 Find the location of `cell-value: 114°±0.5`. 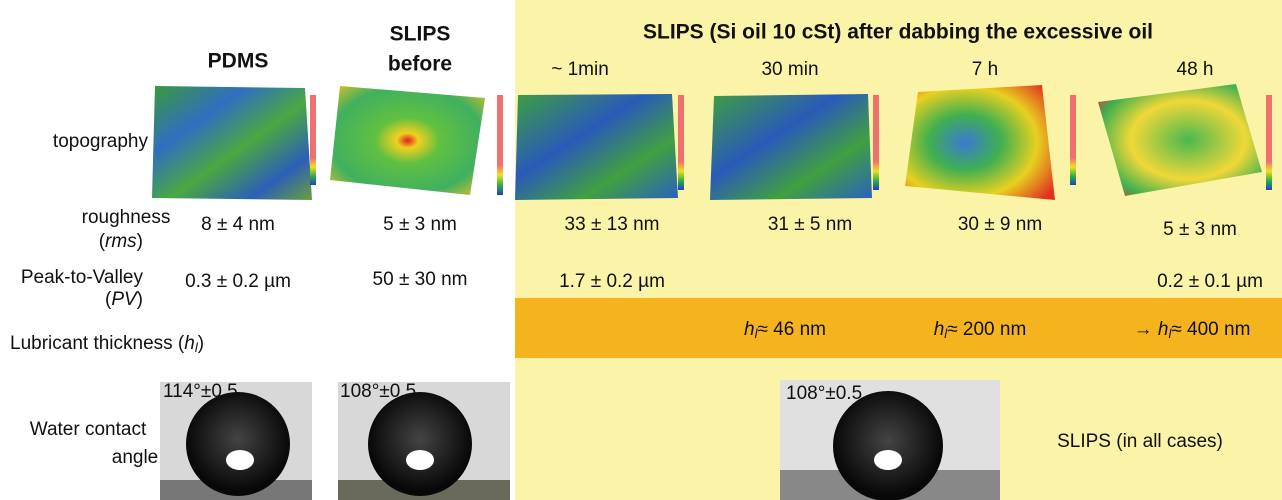

cell-value: 114°±0.5 is located at coordinates (200, 391).